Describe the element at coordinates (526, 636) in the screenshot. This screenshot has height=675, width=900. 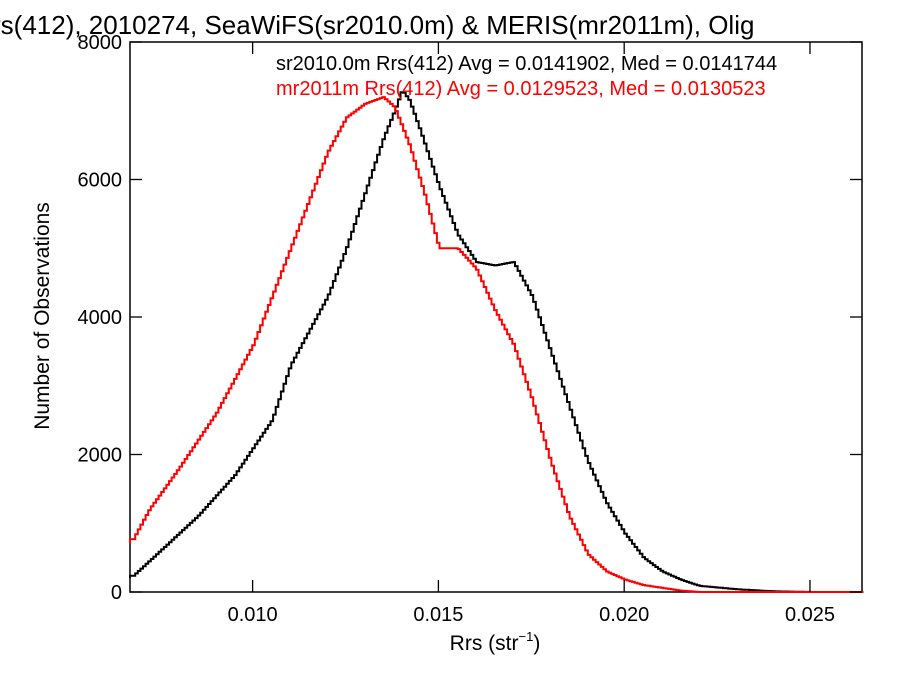
I see `x-axis-label-superscript: −1` at that location.